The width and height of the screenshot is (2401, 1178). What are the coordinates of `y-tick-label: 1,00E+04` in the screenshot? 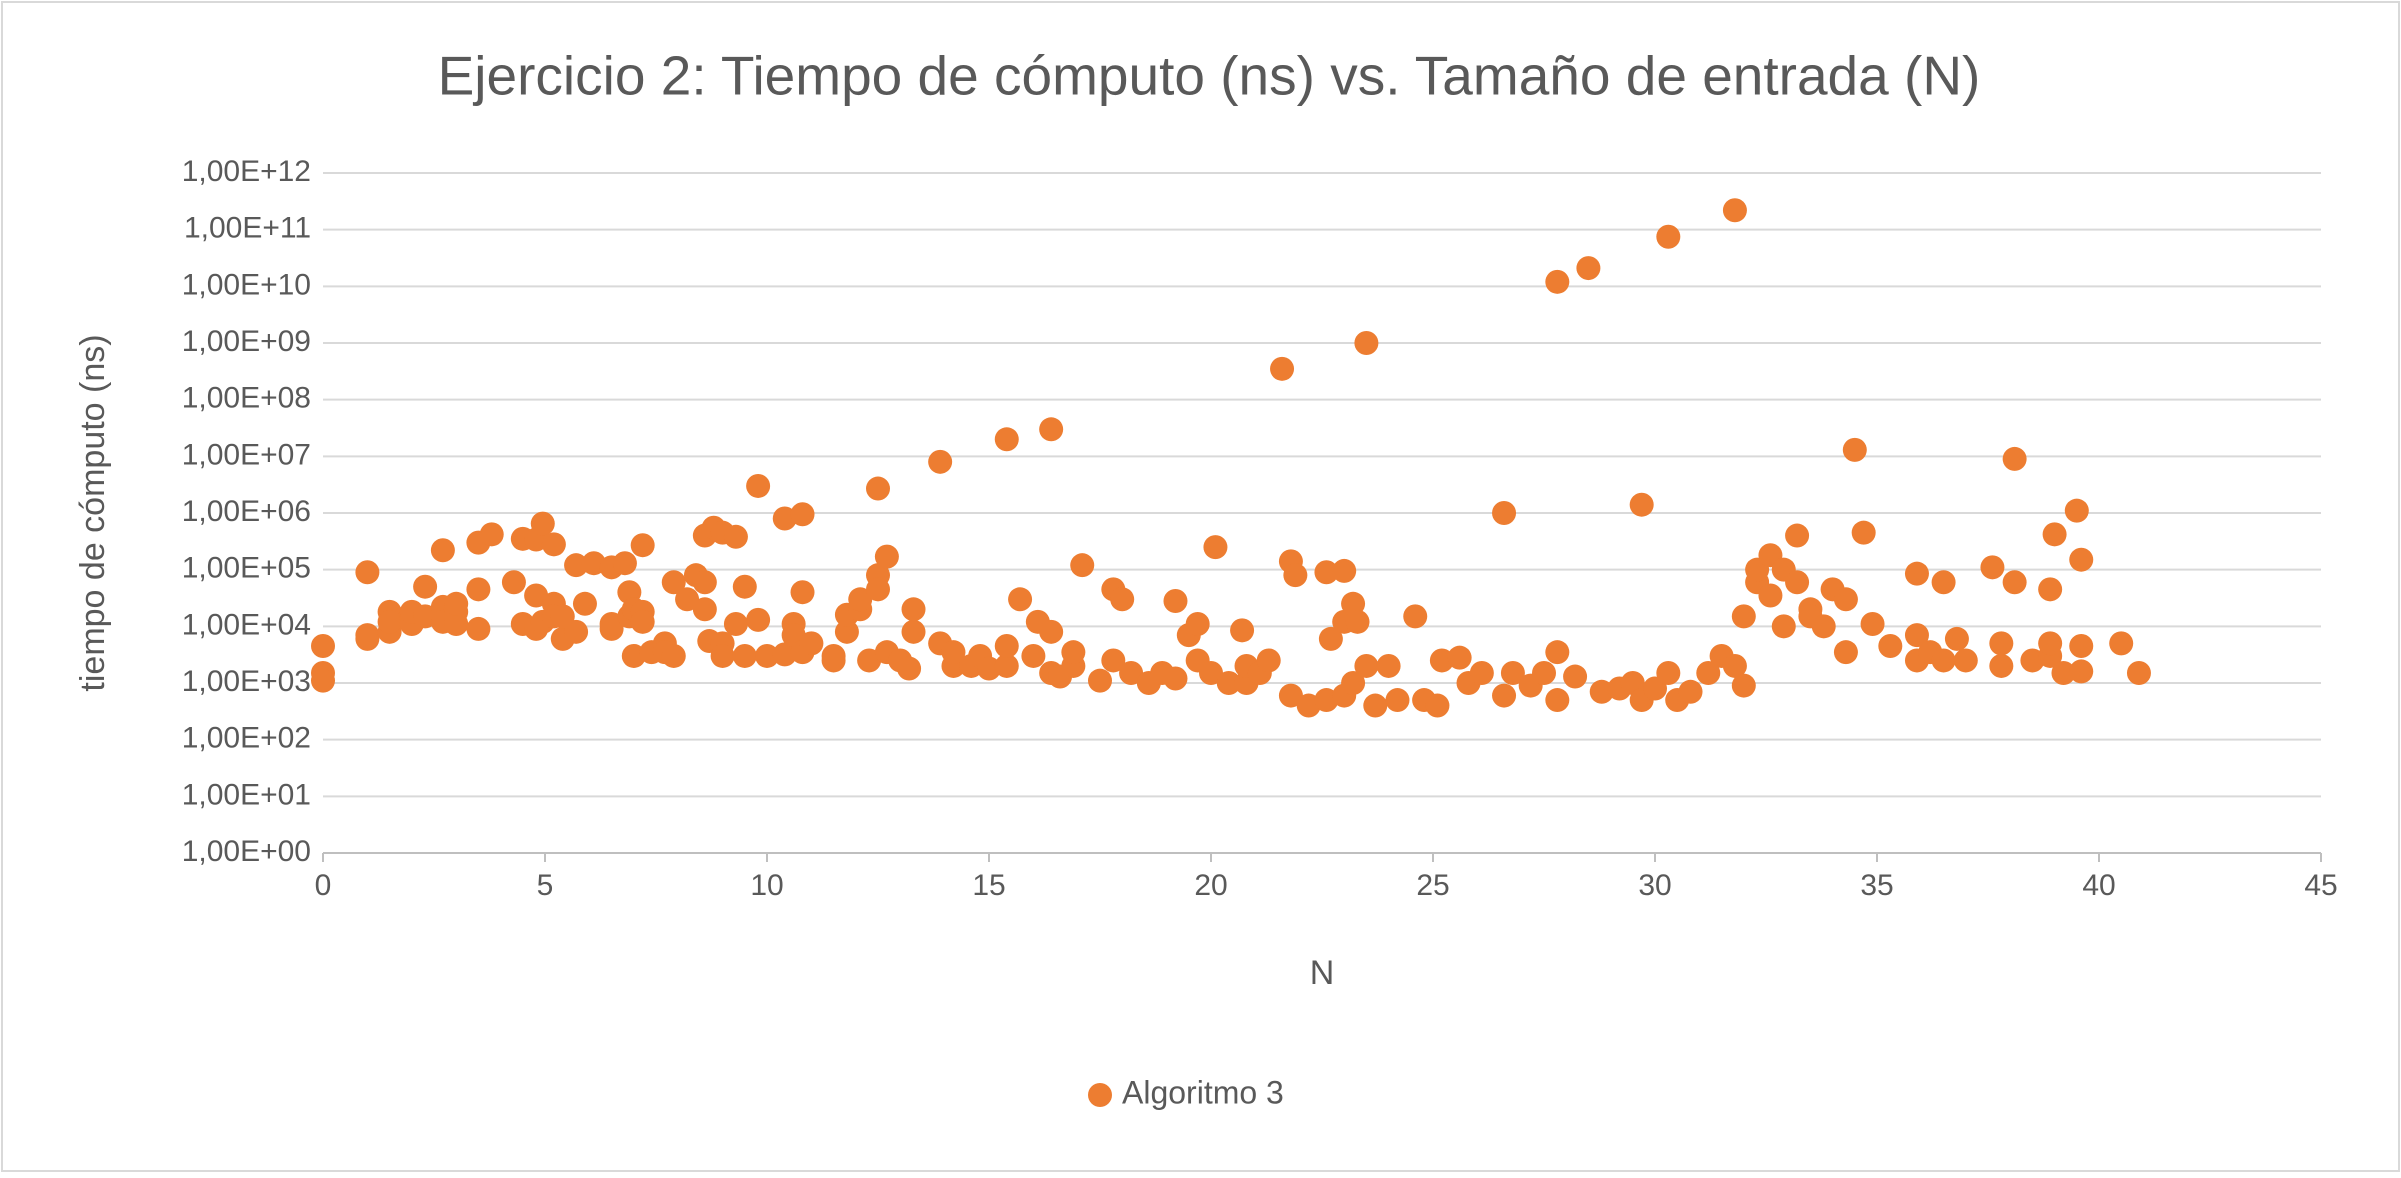 It's located at (246, 624).